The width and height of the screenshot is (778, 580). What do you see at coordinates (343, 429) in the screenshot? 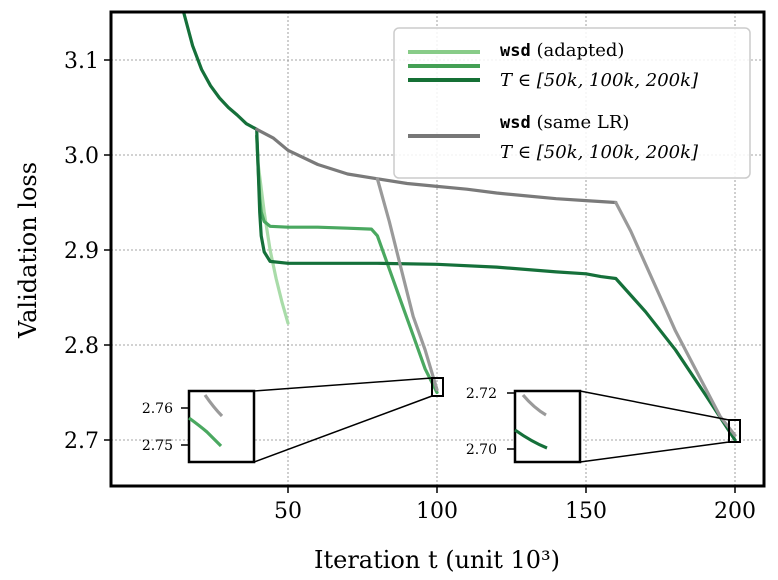
I see `inset-1-connector-bottom` at bounding box center [343, 429].